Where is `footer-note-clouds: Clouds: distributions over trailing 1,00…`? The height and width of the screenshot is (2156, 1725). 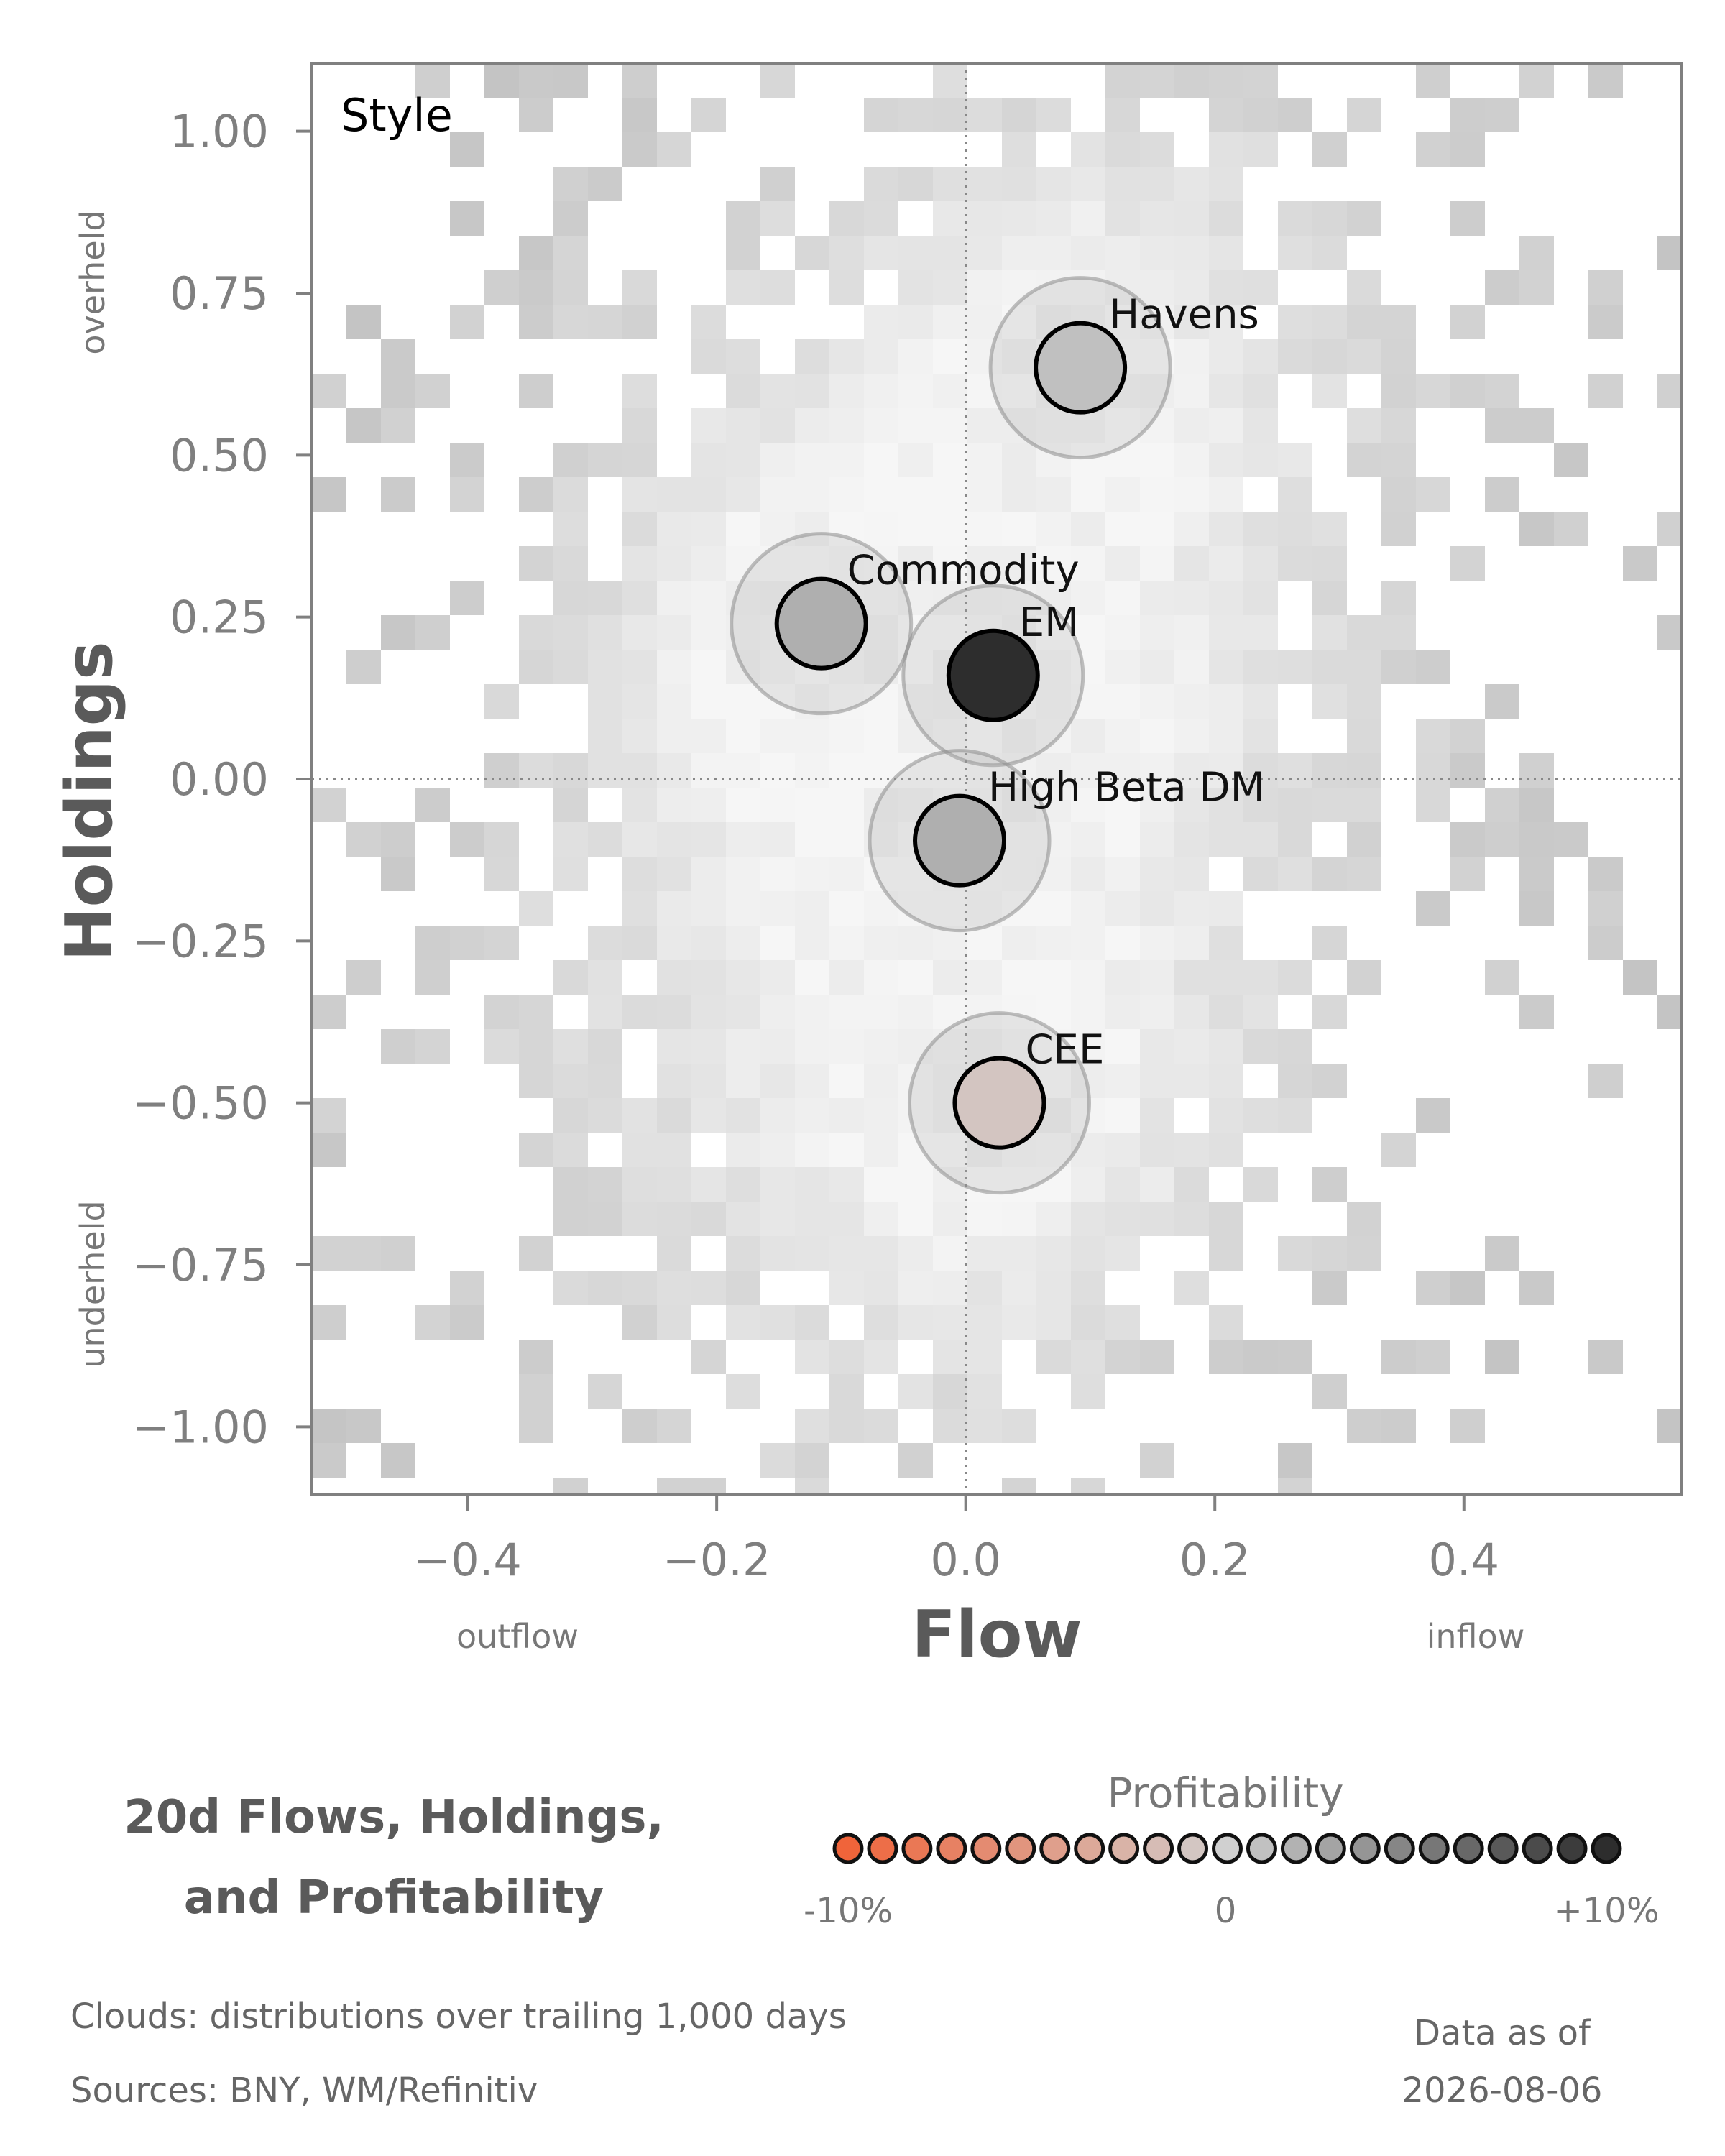 footer-note-clouds: Clouds: distributions over trailing 1,00… is located at coordinates (458, 2017).